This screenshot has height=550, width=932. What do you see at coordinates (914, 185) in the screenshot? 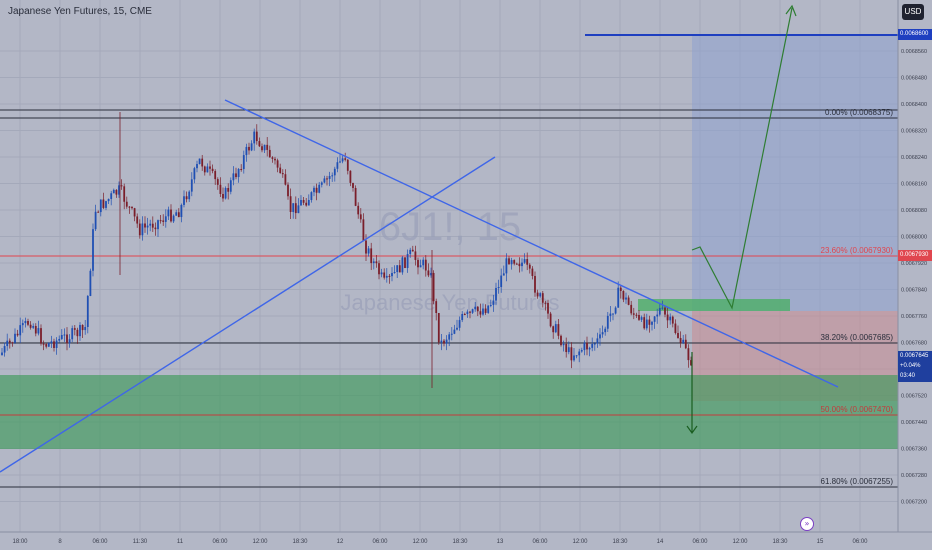
I see `price-tick-label: 0.0068160` at bounding box center [914, 185].